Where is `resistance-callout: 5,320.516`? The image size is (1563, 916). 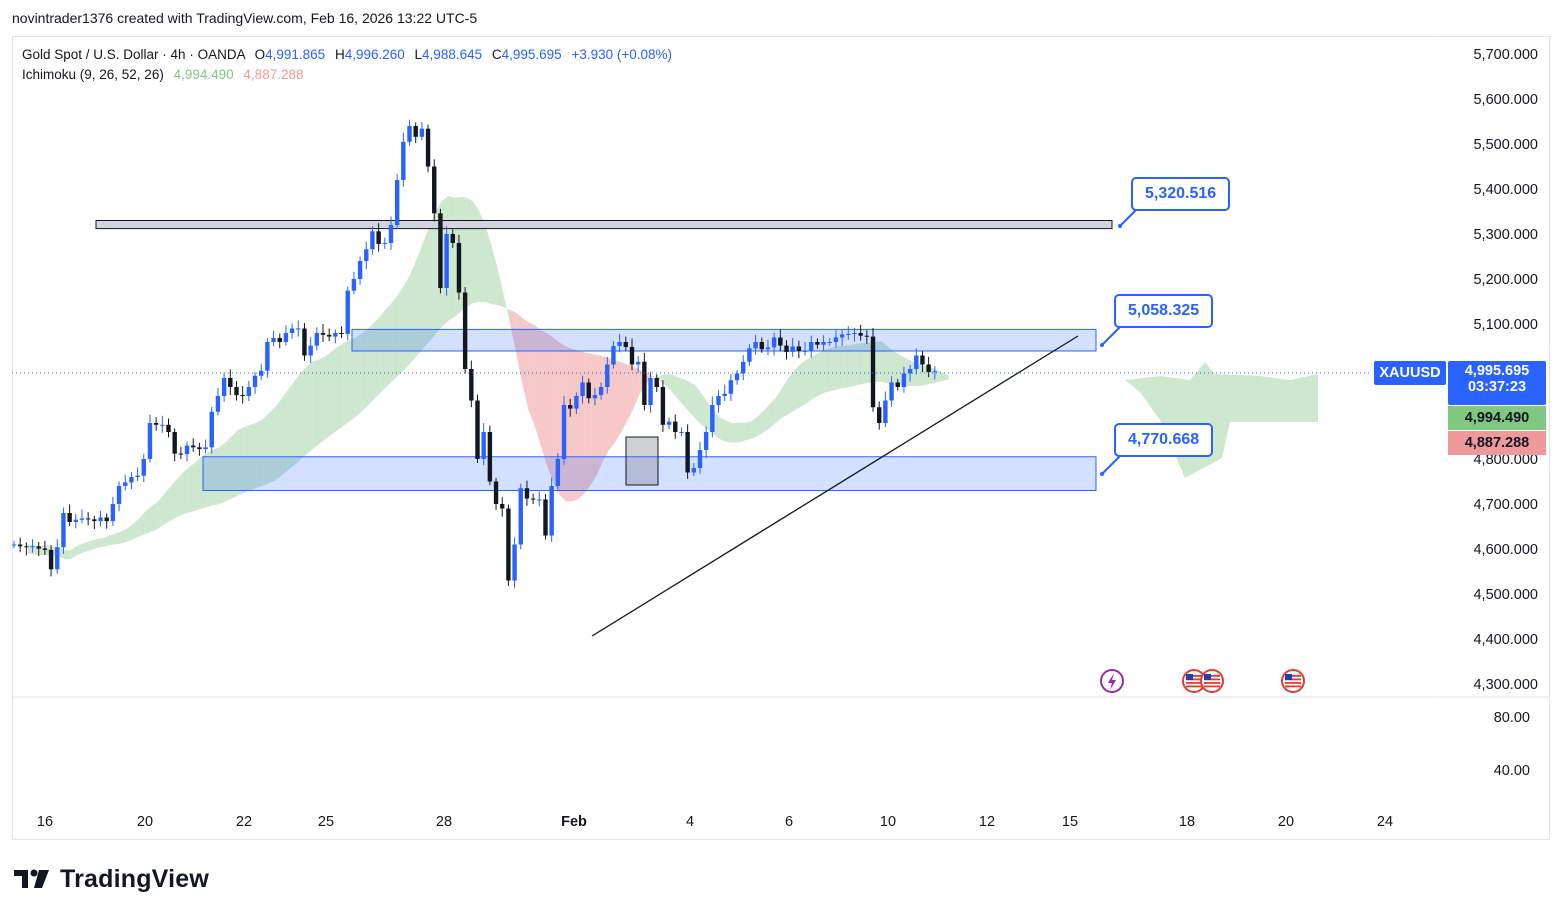
resistance-callout: 5,320.516 is located at coordinates (1181, 194).